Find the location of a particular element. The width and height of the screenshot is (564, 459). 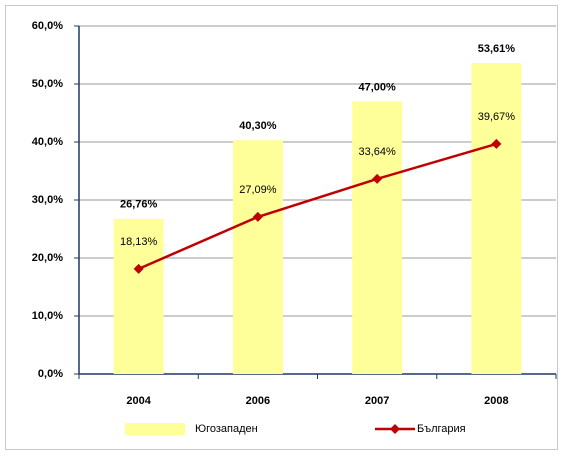

y-tick-label: 50,0% is located at coordinates (47, 84).